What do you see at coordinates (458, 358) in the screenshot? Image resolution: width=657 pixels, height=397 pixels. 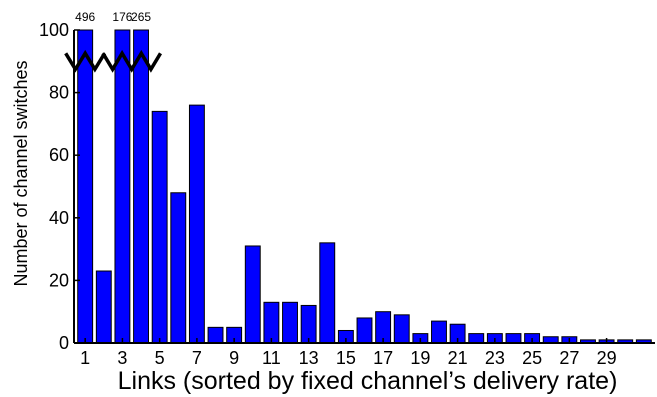 I see `x-tick-label-21: 21` at bounding box center [458, 358].